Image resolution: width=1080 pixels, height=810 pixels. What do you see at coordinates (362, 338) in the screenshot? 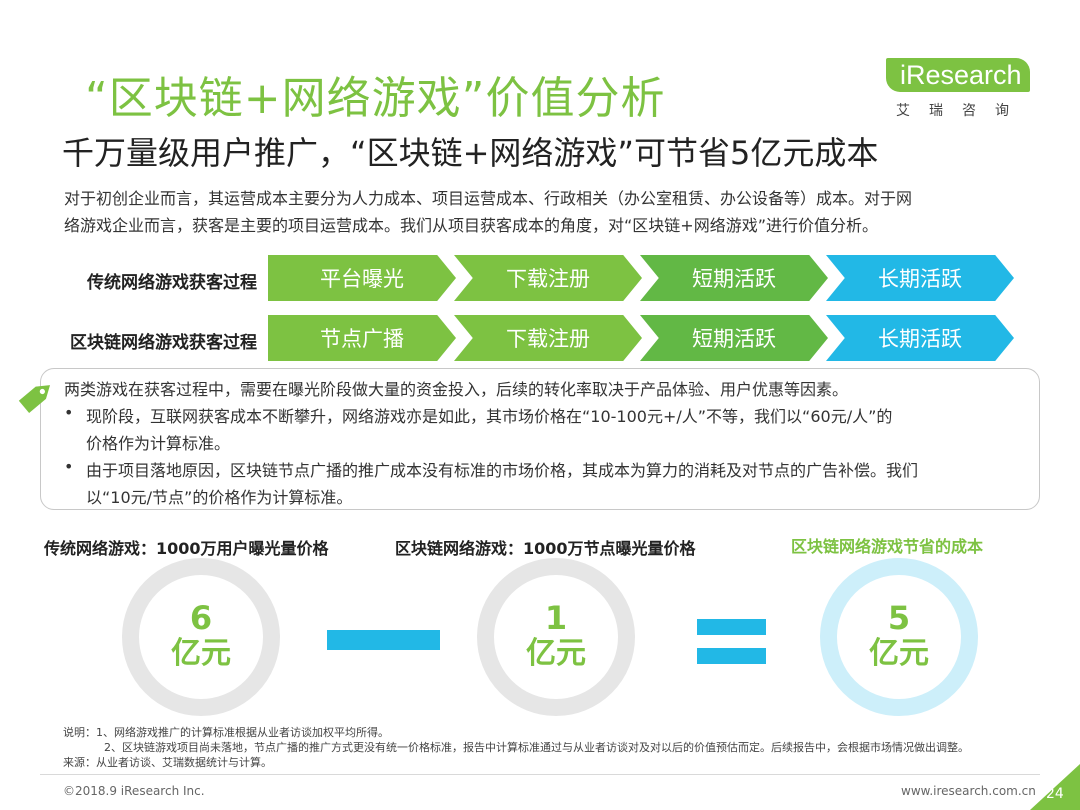
I see `process-step: 节点广播` at bounding box center [362, 338].